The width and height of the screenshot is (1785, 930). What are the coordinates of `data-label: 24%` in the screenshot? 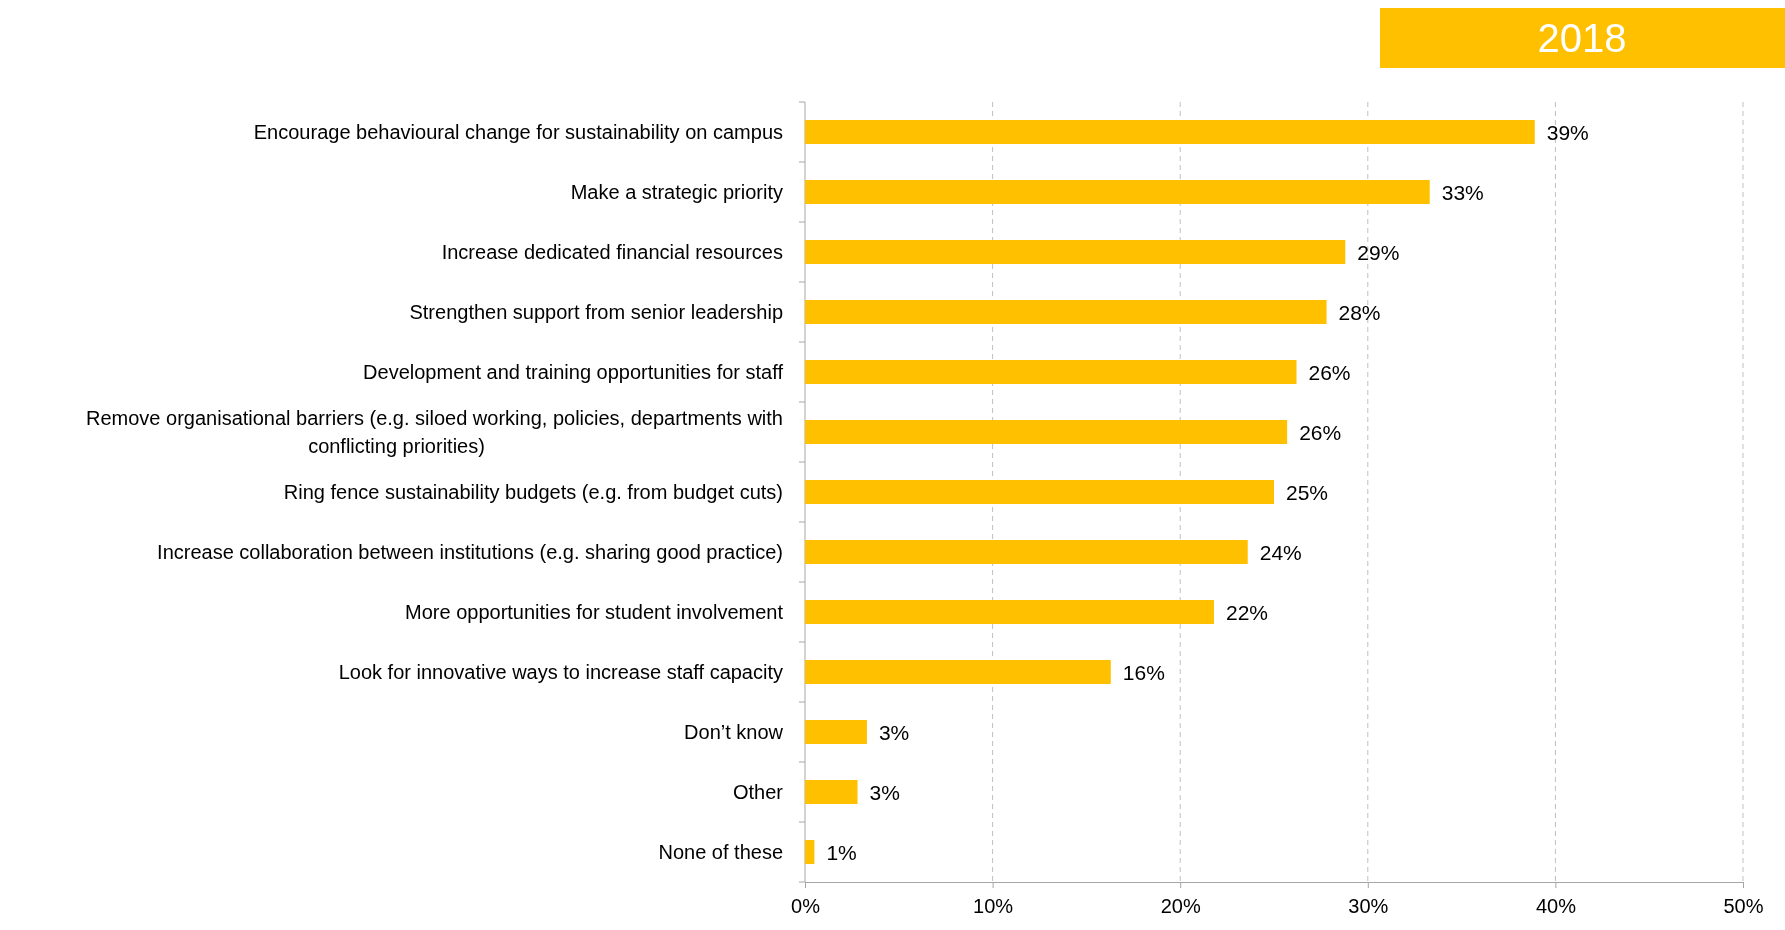 It's located at (1280, 553).